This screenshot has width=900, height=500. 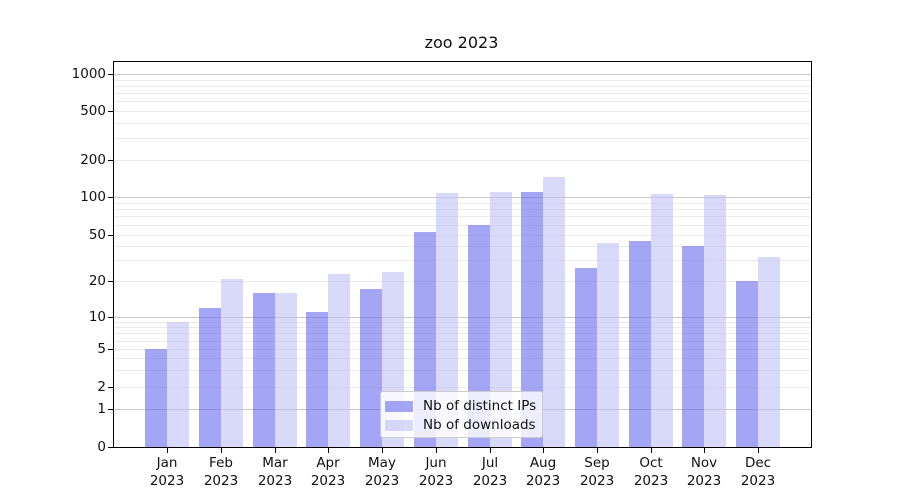 I want to click on bar-distinct-ips-may-2023, so click(x=371, y=368).